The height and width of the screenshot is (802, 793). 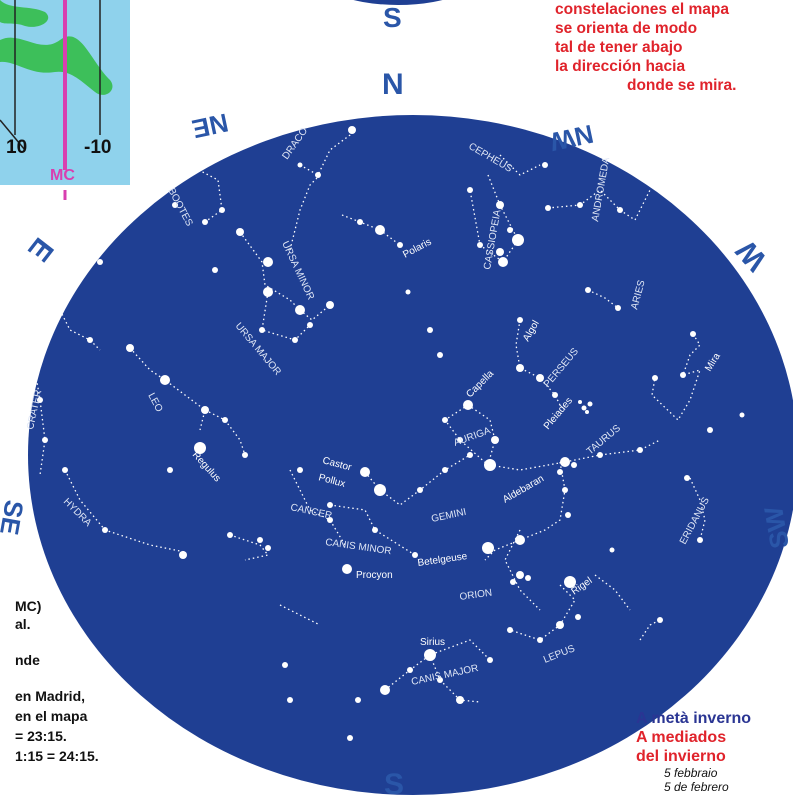 What do you see at coordinates (585, 407) in the screenshot?
I see `pleiades-marker` at bounding box center [585, 407].